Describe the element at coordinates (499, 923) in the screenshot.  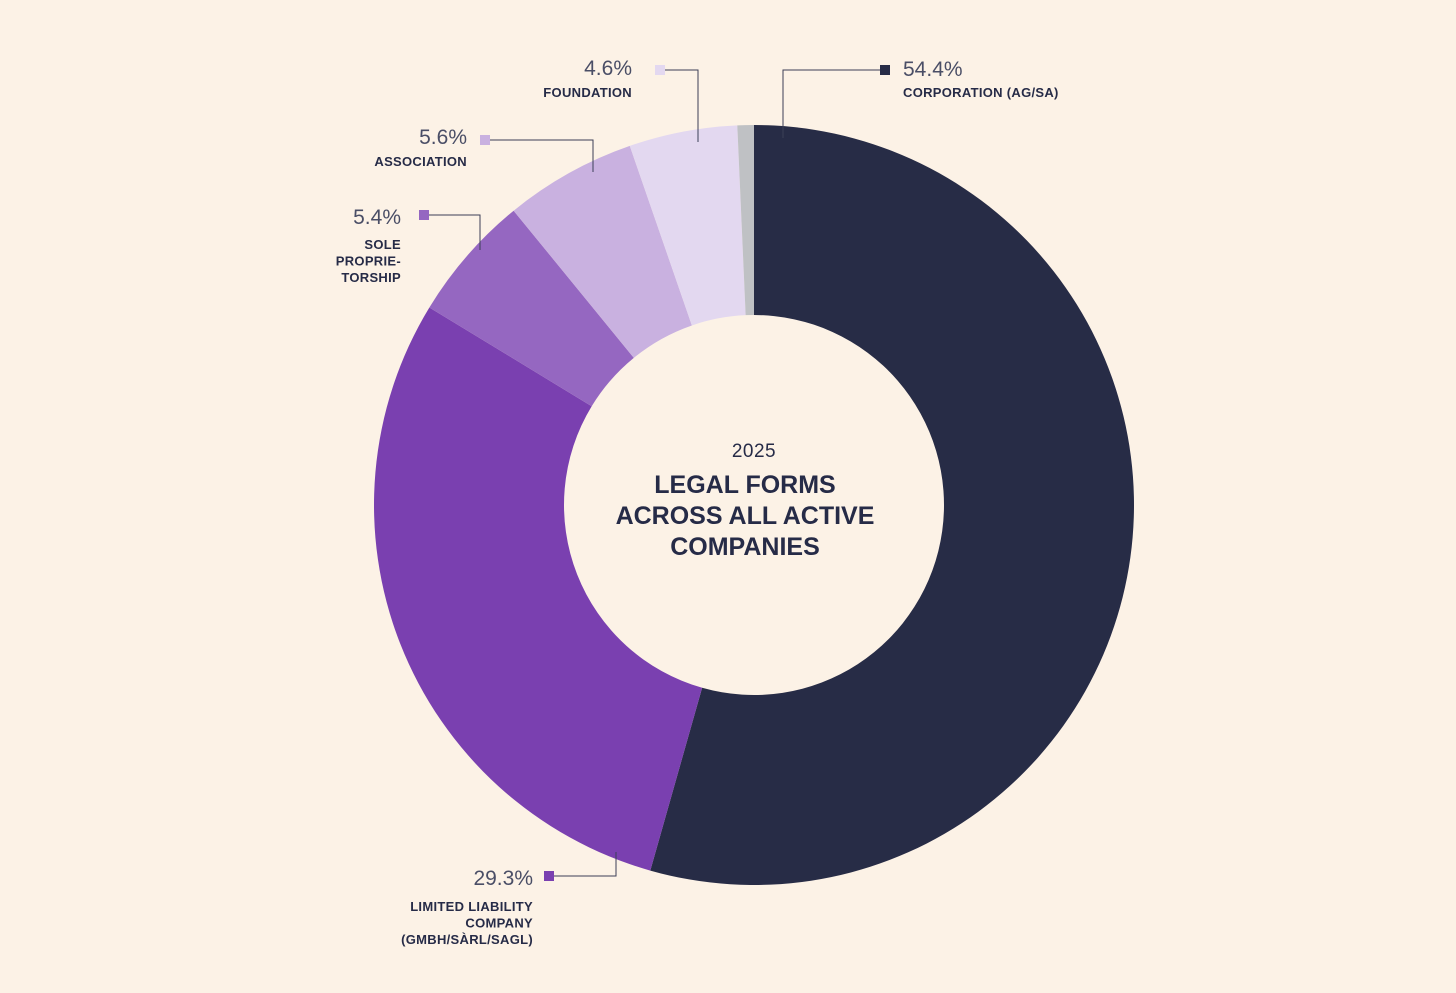
I see `slice-category-label-1-1: COMPANY` at that location.